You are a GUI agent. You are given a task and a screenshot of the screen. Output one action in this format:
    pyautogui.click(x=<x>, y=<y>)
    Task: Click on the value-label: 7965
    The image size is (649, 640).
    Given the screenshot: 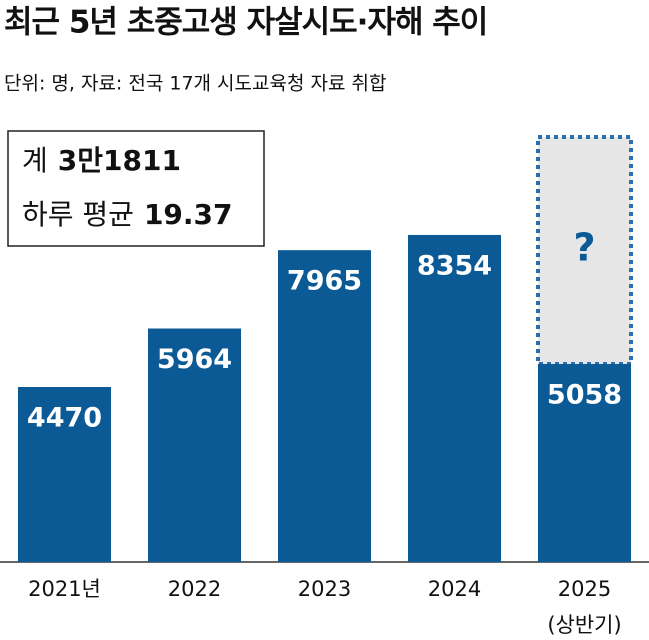 What is the action you would take?
    pyautogui.click(x=324, y=281)
    